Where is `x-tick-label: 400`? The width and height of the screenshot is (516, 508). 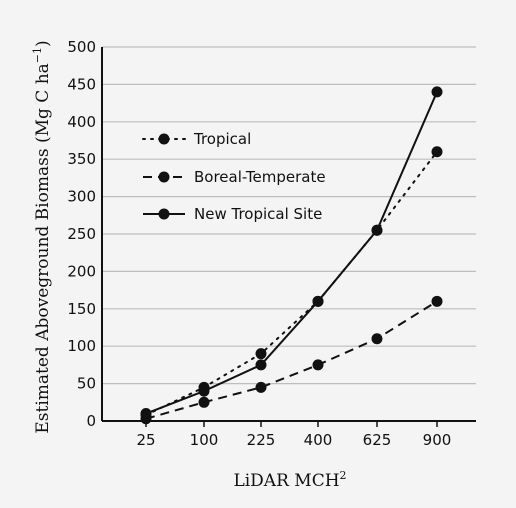 x-tick-label: 400 is located at coordinates (318, 440).